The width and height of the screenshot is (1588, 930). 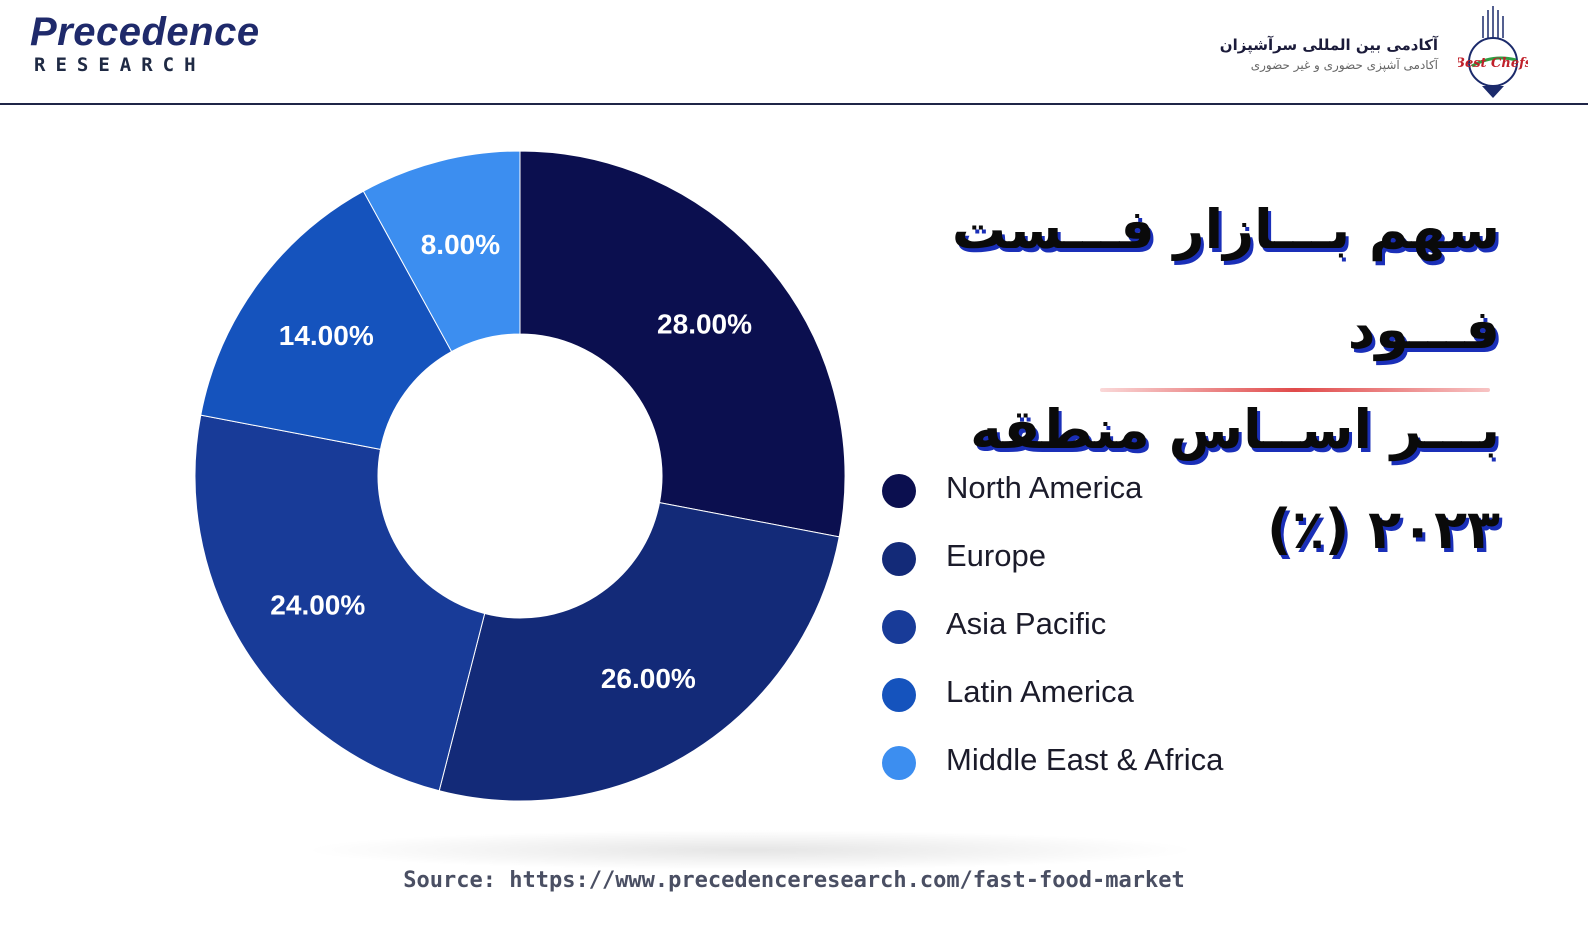 What do you see at coordinates (1040, 691) in the screenshot?
I see `legend-label: Latin America` at bounding box center [1040, 691].